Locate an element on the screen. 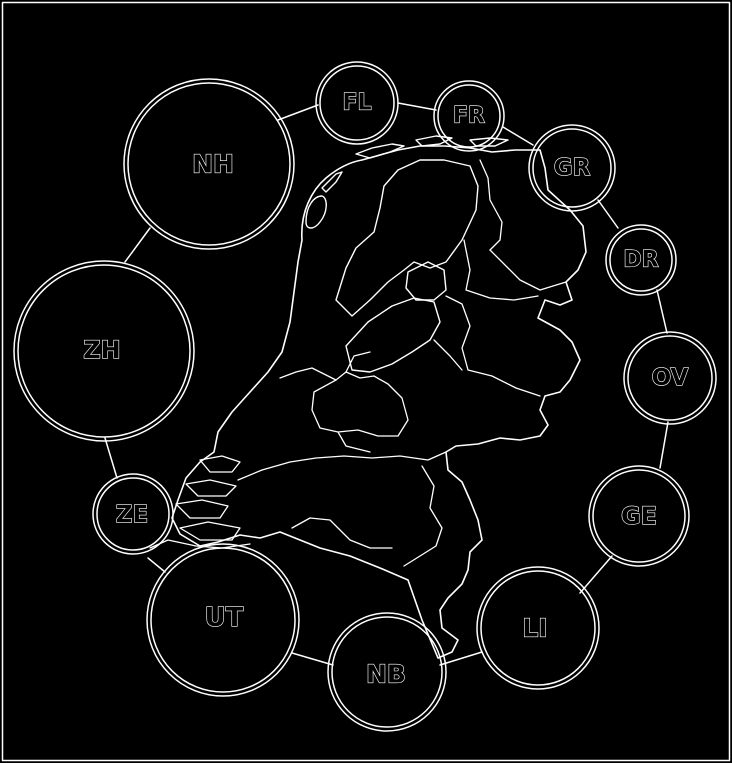  border-fr-dr is located at coordinates (501, 270).